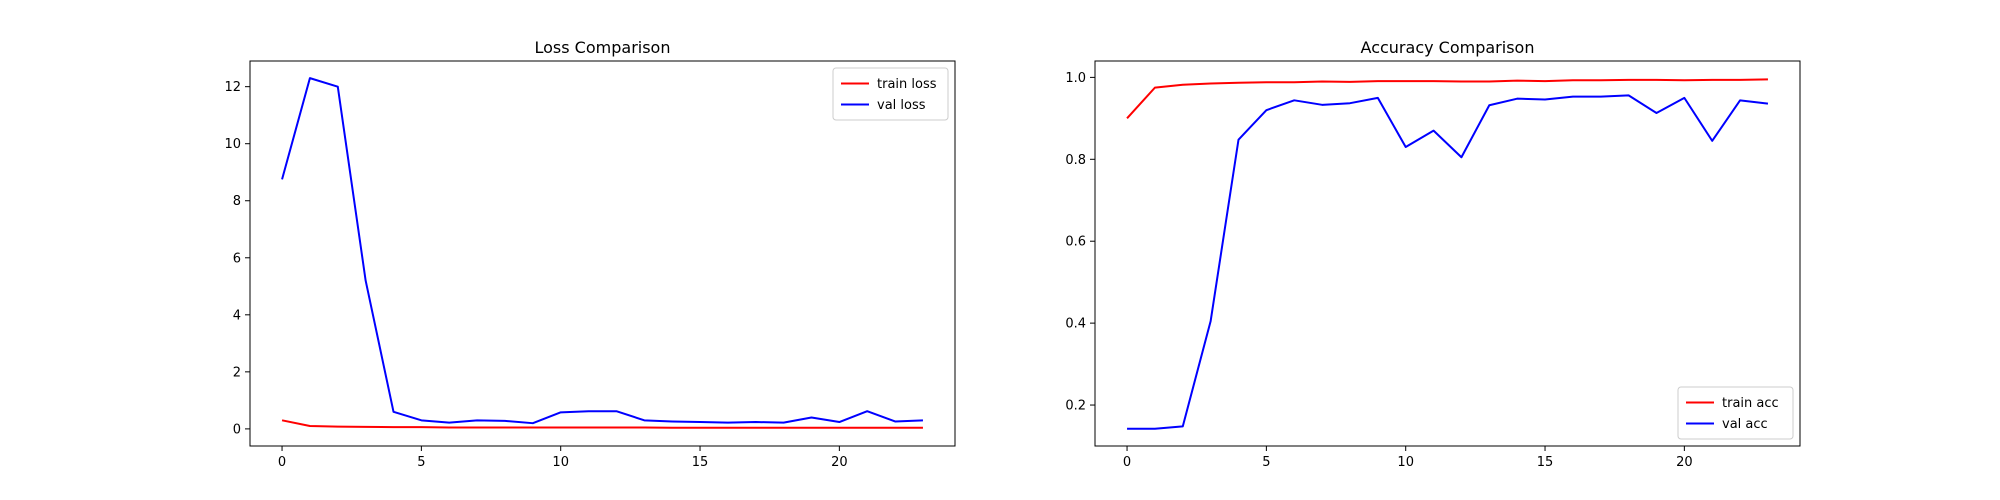  Describe the element at coordinates (1075, 78) in the screenshot. I see `y-tick-label: 1.0` at that location.